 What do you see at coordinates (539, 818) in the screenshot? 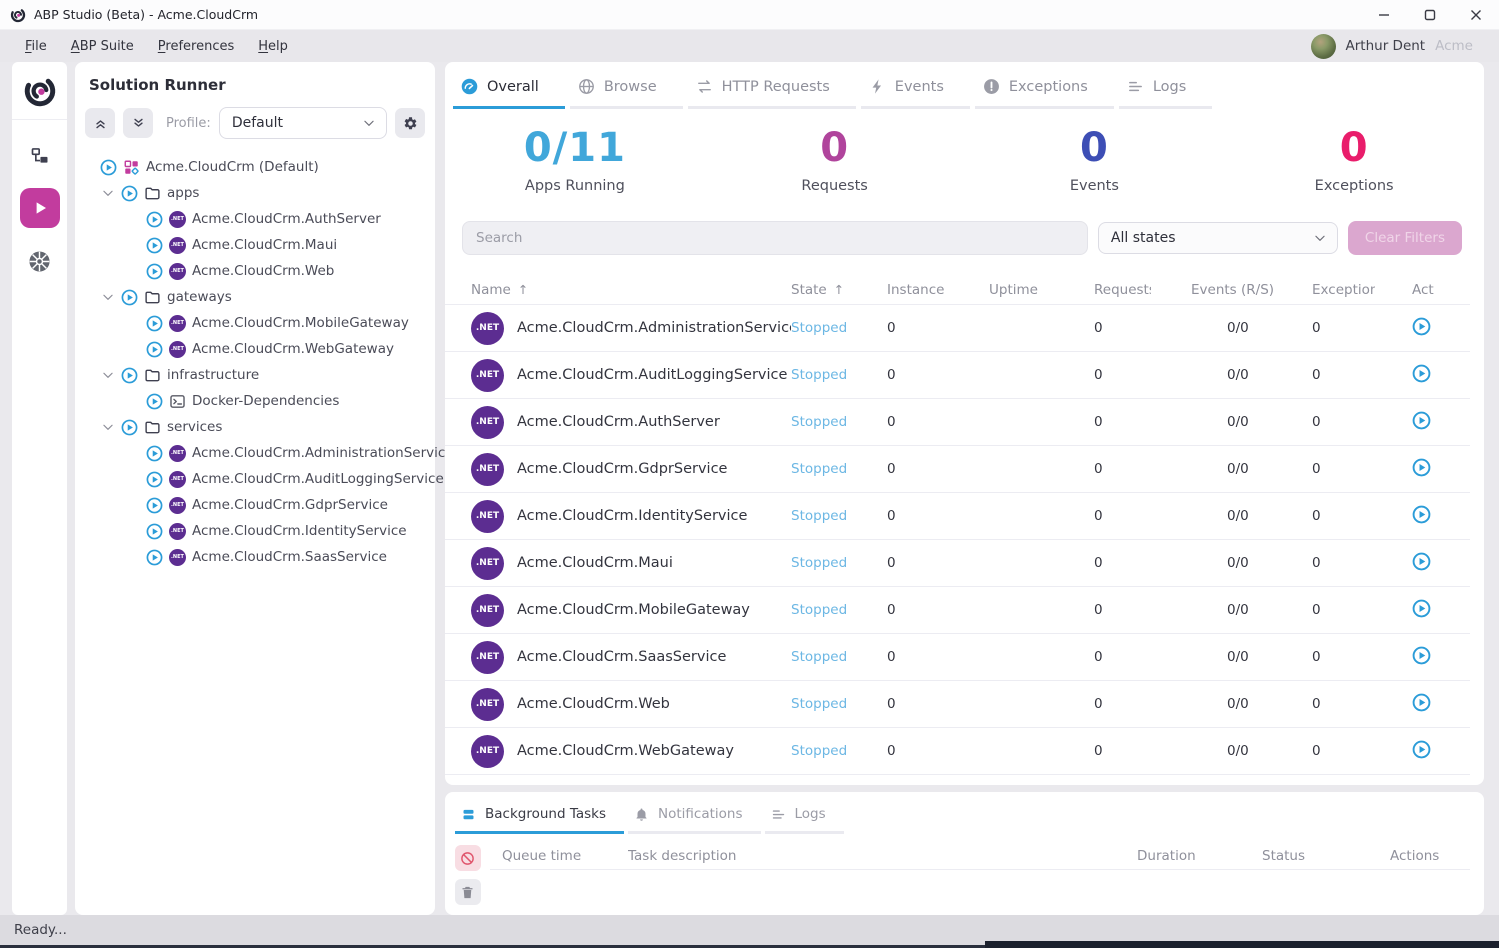
I see `tab-background-tasks: Background Tasks` at bounding box center [539, 818].